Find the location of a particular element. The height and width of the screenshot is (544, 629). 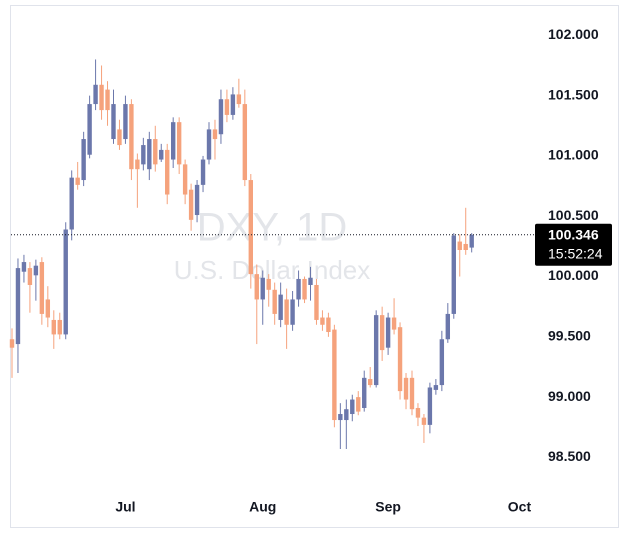

y-tick-label: 99.000 is located at coordinates (569, 396).